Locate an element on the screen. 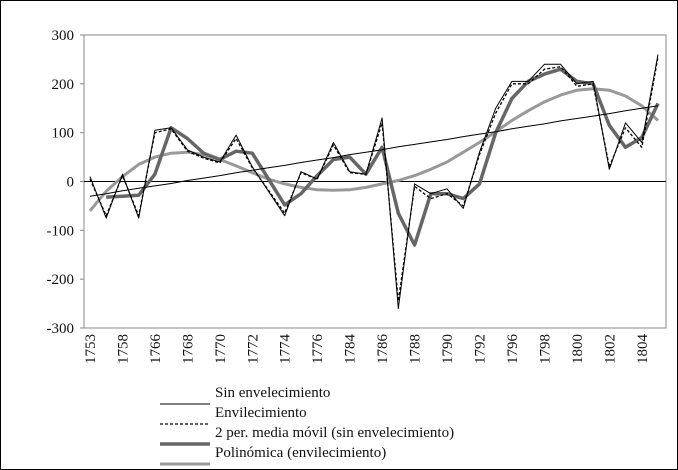 This screenshot has height=470, width=678. x-tick-label: 1766 is located at coordinates (156, 349).